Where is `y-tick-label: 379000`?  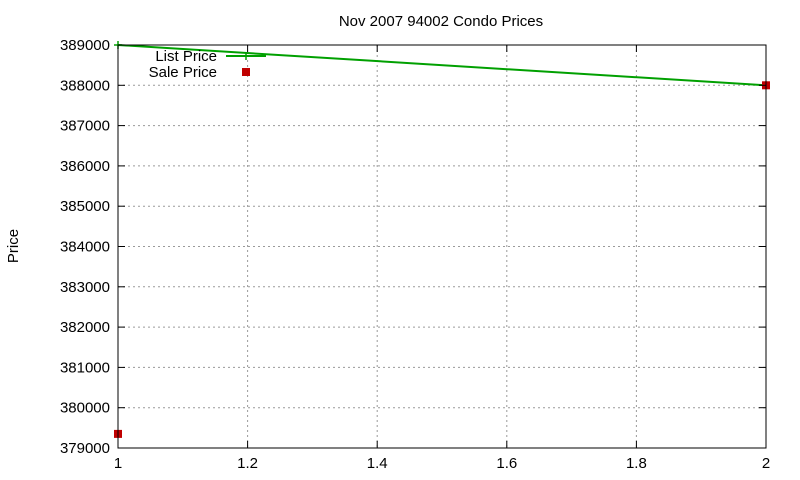
y-tick-label: 379000 is located at coordinates (85, 448).